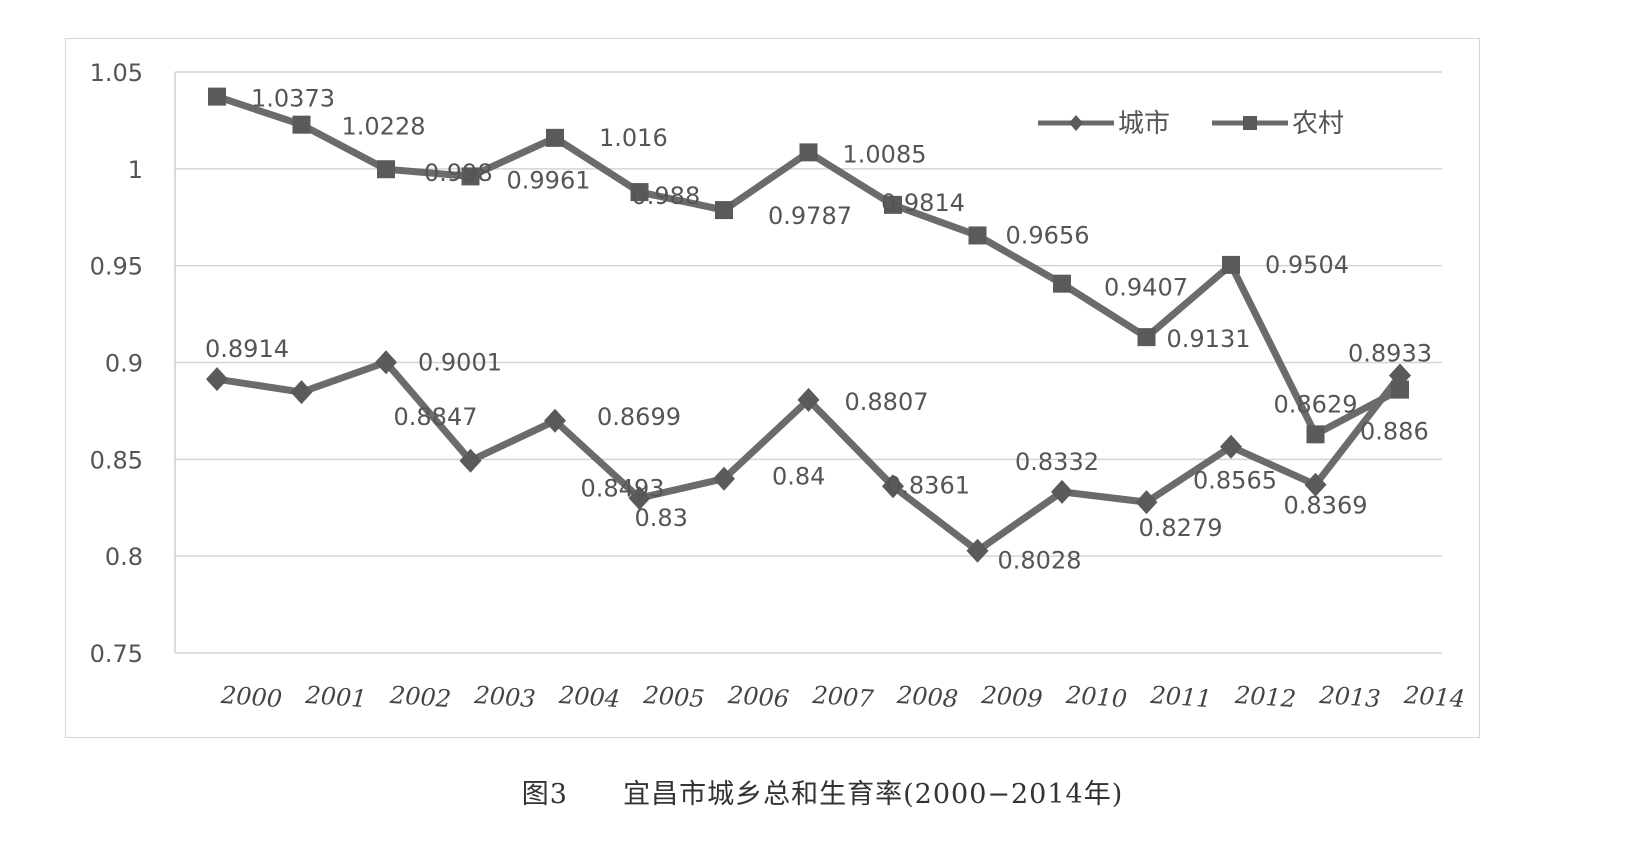  Describe the element at coordinates (124, 557) in the screenshot. I see `y-tick-label: 0.8` at that location.